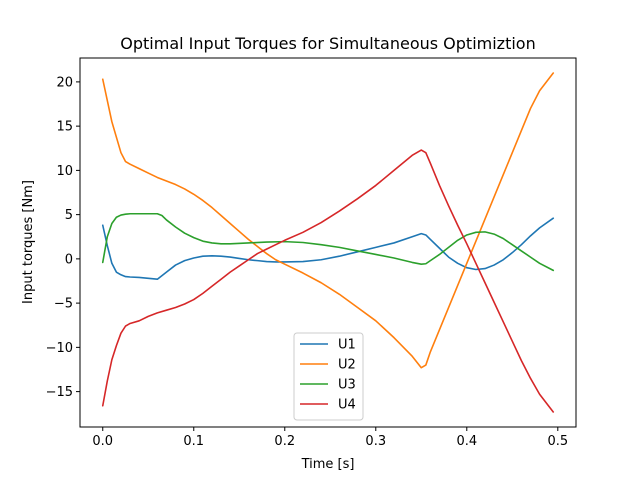 This screenshot has height=480, width=640. I want to click on x-axis-ticks: 0.0 0.1 0.2 0.3 0.4 0.5, so click(330, 438).